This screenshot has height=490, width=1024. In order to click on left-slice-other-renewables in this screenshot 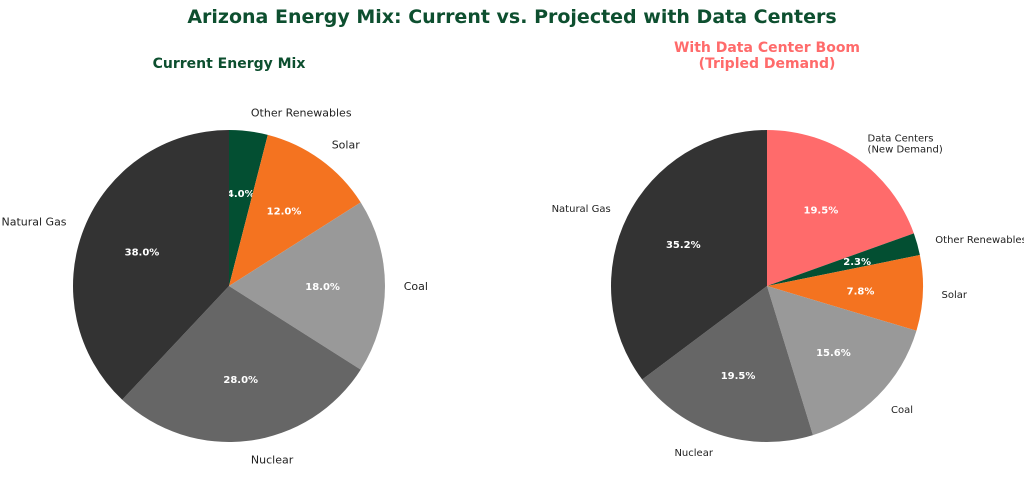, I will do `click(248, 208)`.